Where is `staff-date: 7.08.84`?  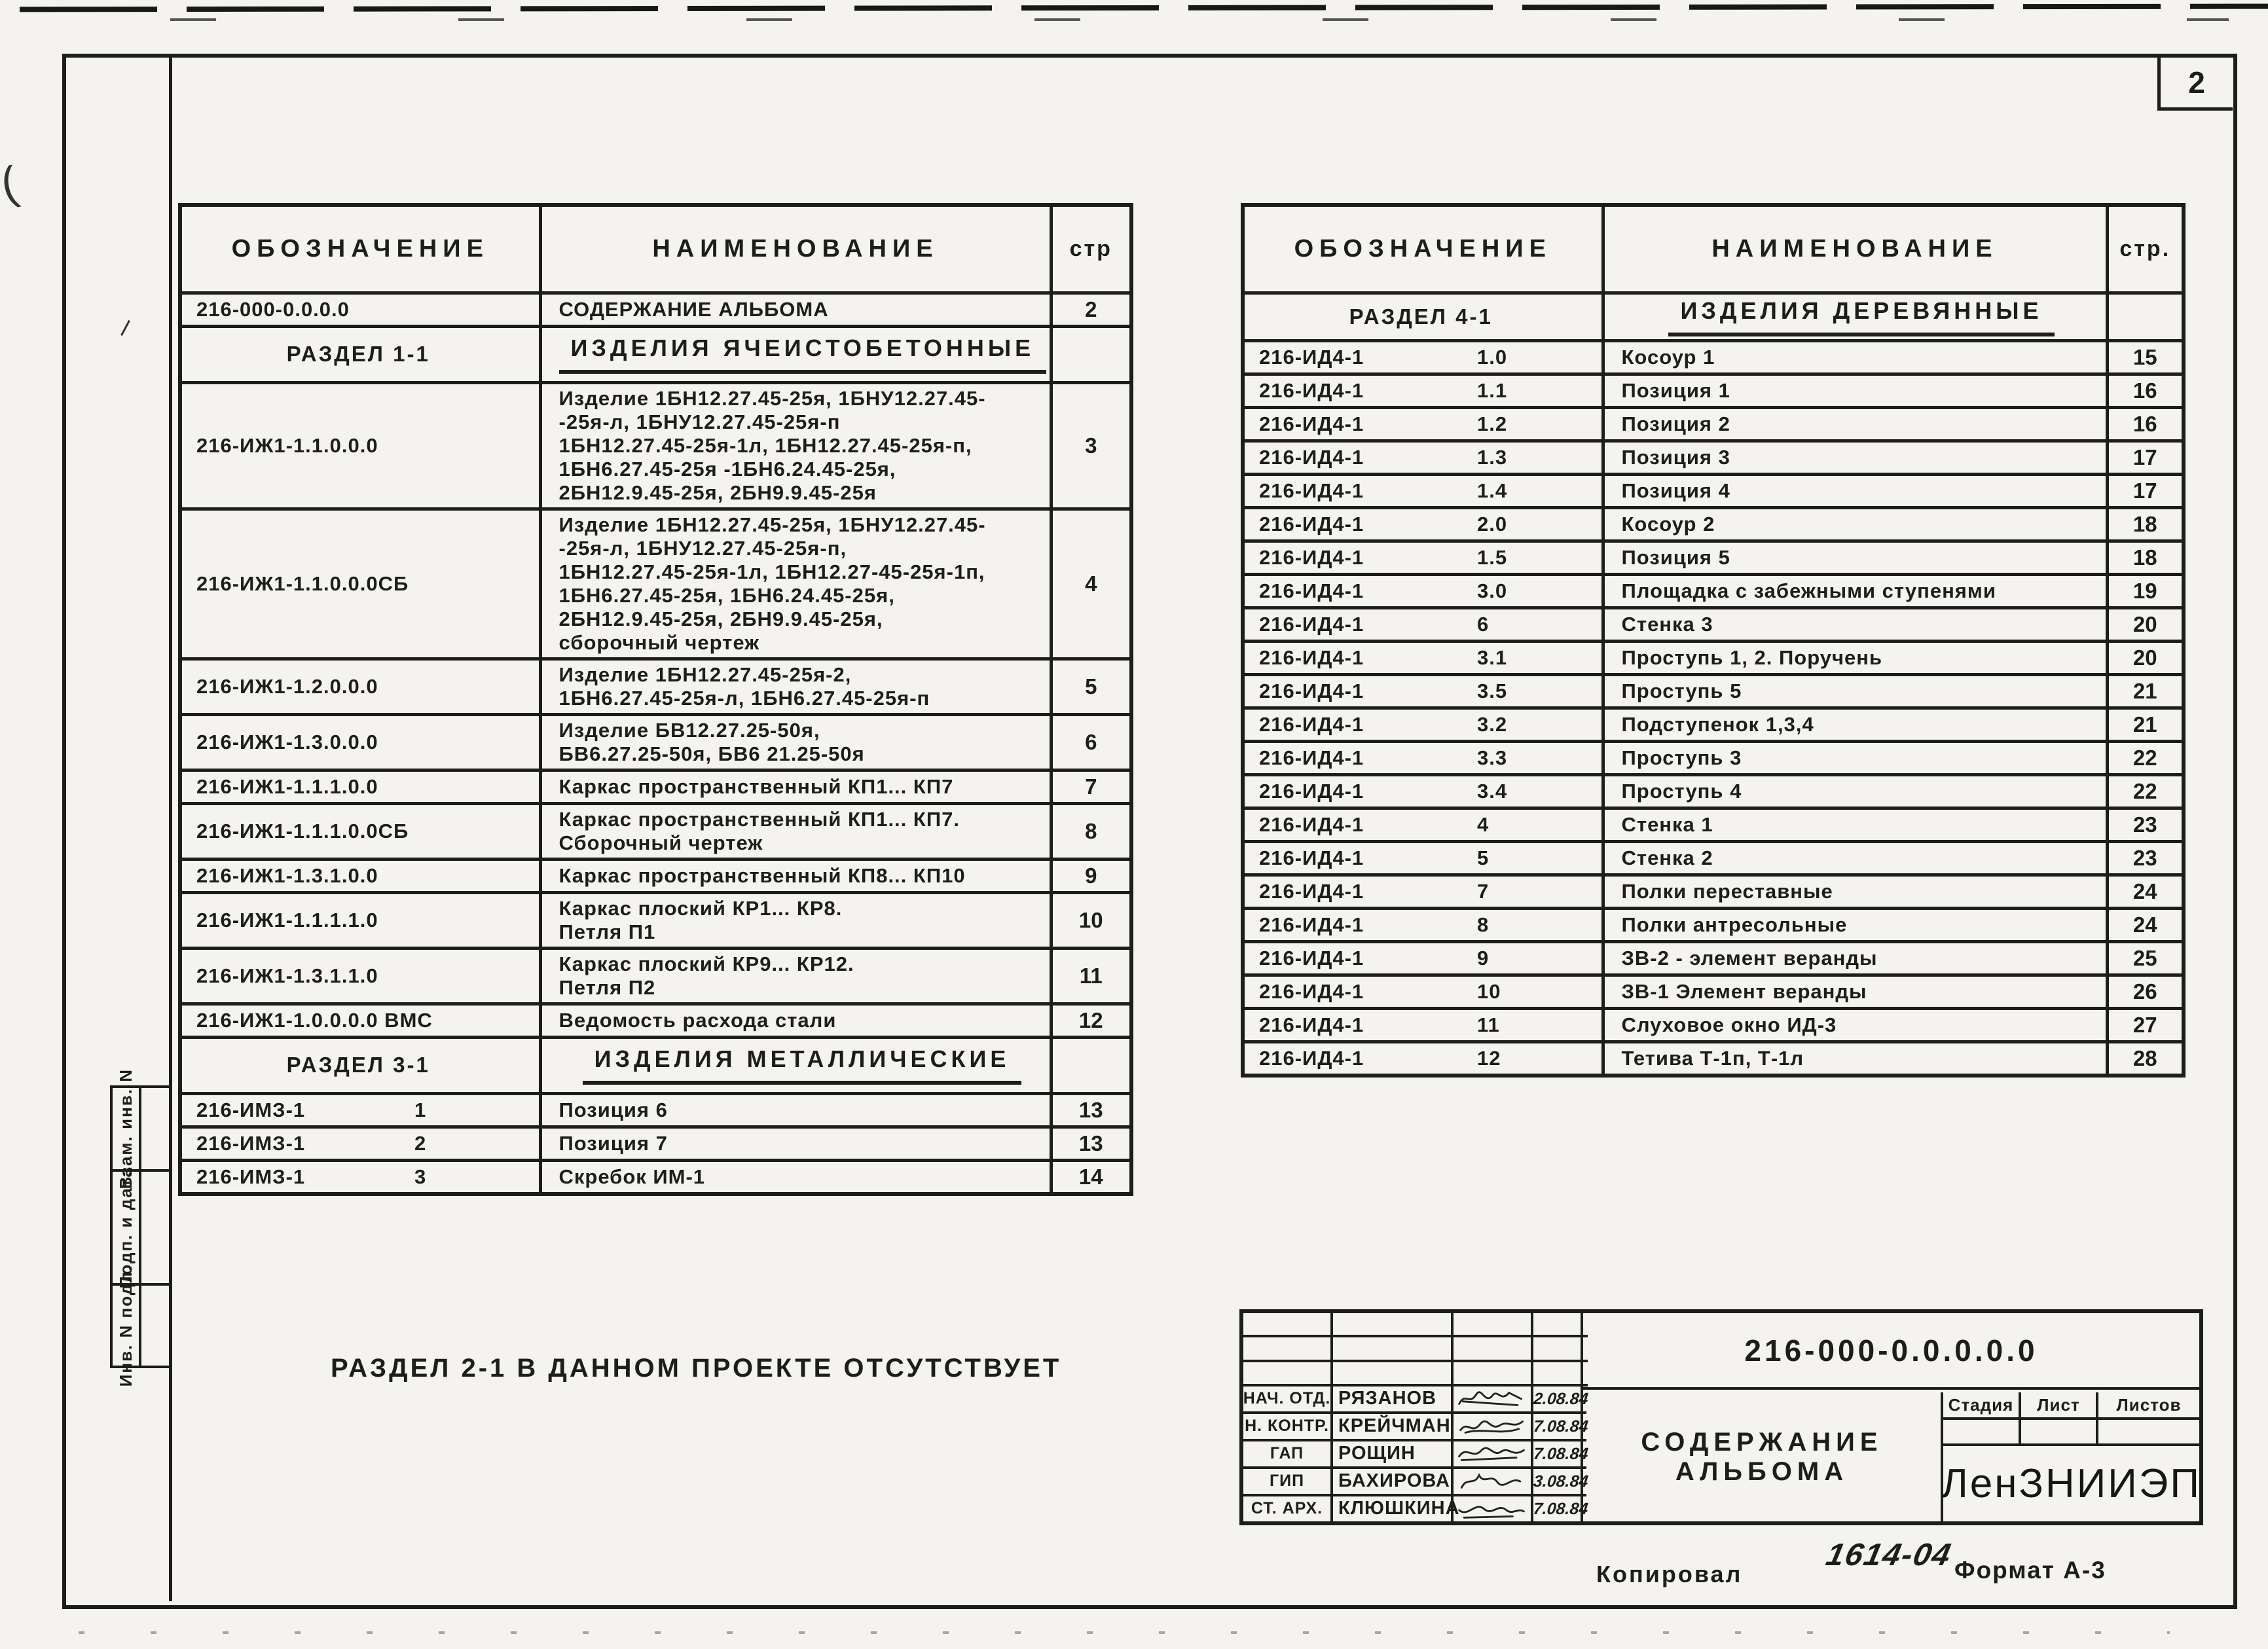
staff-date: 7.08.84 is located at coordinates (1561, 1508).